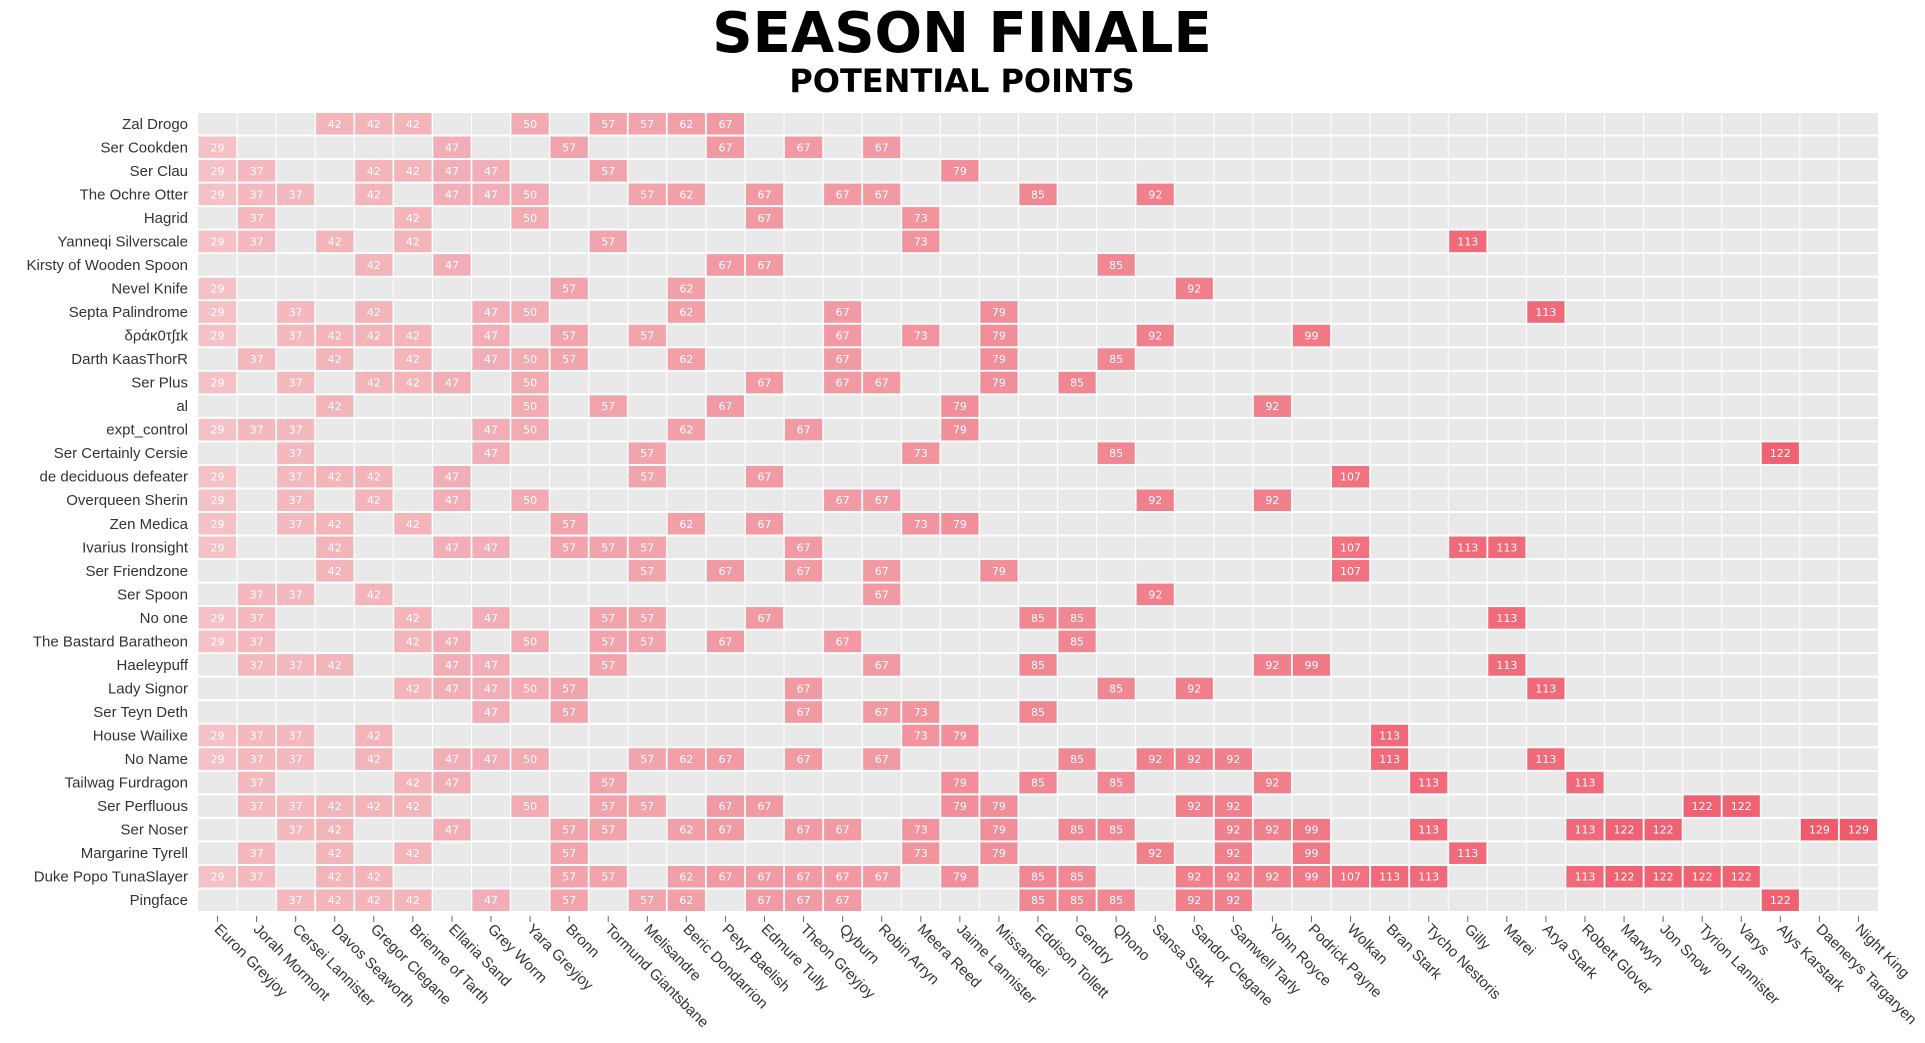 The width and height of the screenshot is (1925, 1043). What do you see at coordinates (152, 594) in the screenshot?
I see `row-label: Ser Spoon` at bounding box center [152, 594].